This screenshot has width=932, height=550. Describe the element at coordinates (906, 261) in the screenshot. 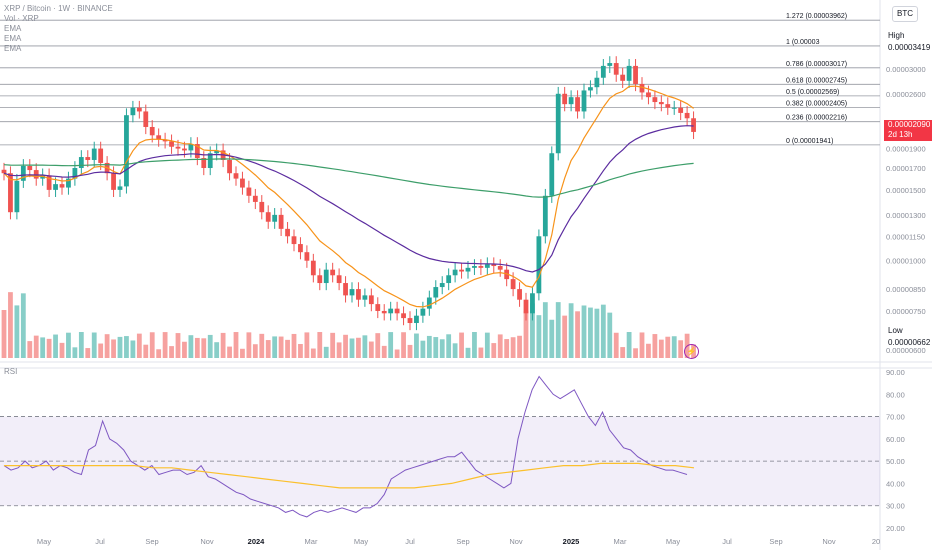

I see `price-tick-label: 0.00001000` at that location.